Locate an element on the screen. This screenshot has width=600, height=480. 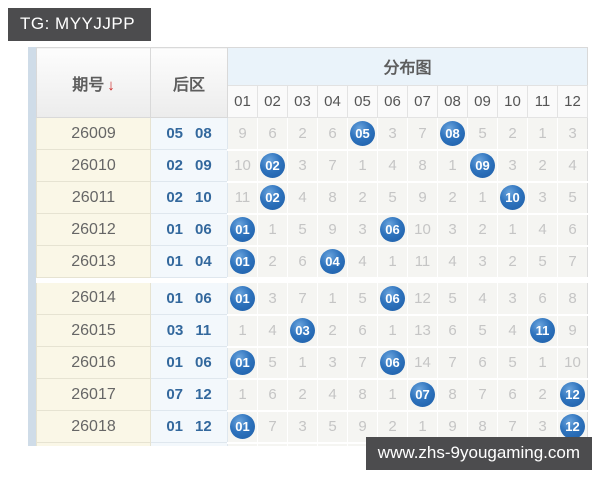
back-zone-cell: 05 08 is located at coordinates (189, 133).